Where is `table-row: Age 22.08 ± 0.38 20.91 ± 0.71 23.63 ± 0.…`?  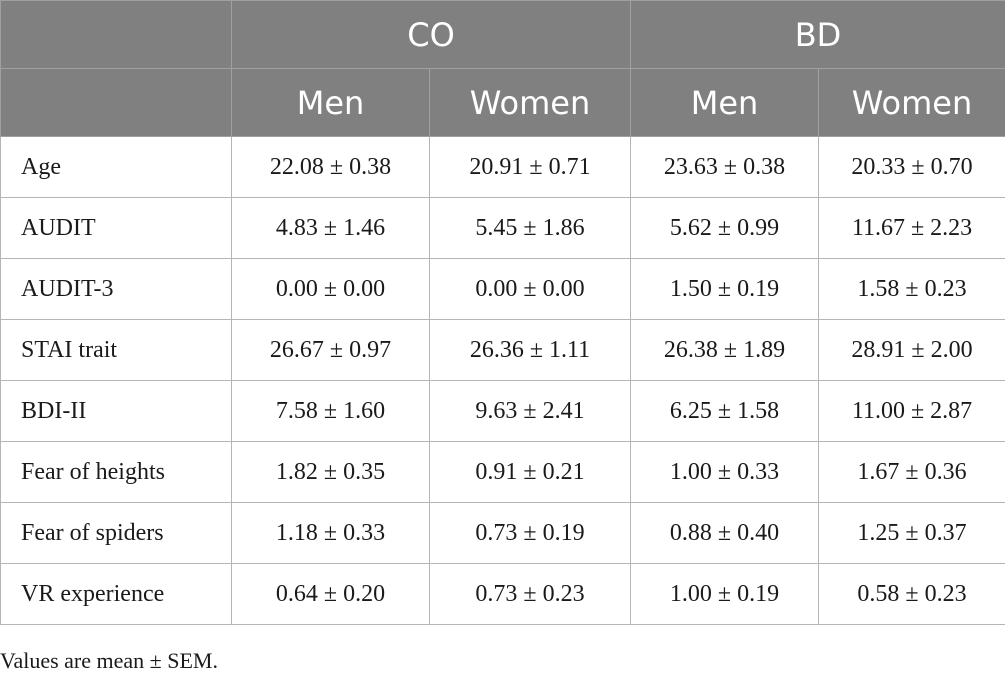 table-row: Age 22.08 ± 0.38 20.91 ± 0.71 23.63 ± 0.… is located at coordinates (502, 167).